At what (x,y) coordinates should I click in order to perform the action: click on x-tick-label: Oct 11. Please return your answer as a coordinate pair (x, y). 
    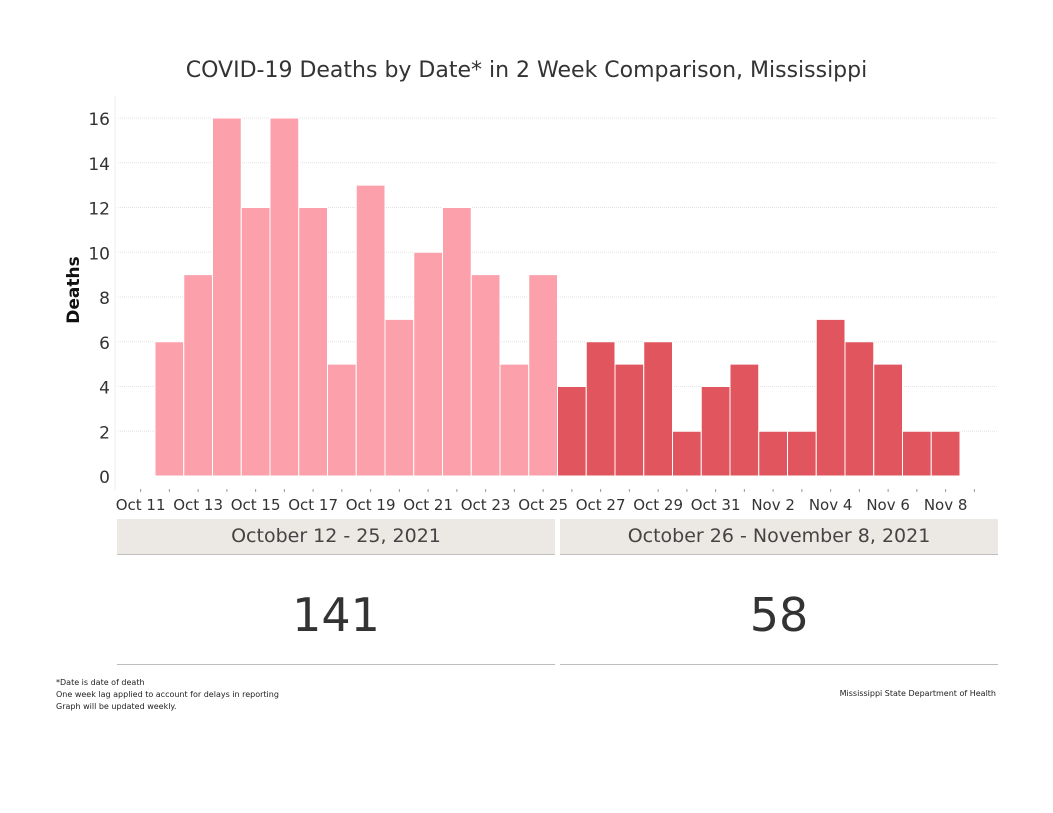
    Looking at the image, I should click on (141, 505).